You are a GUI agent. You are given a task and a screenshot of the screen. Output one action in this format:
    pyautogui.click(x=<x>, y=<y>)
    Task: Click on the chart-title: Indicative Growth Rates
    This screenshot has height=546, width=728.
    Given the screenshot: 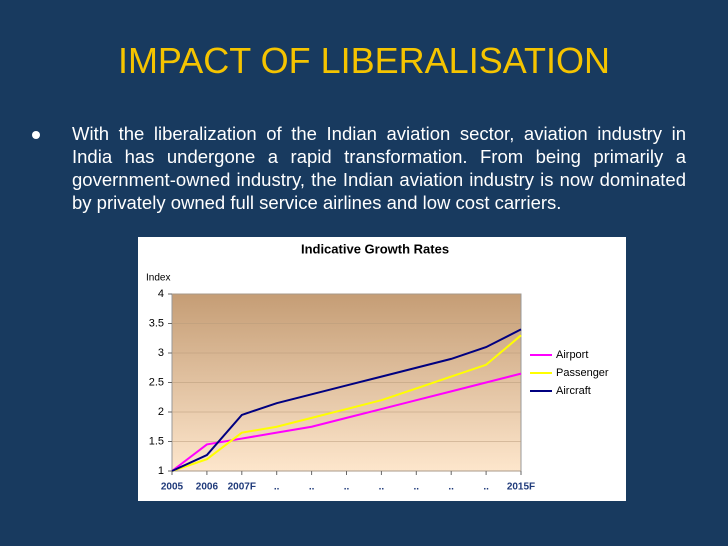 What is the action you would take?
    pyautogui.click(x=375, y=248)
    